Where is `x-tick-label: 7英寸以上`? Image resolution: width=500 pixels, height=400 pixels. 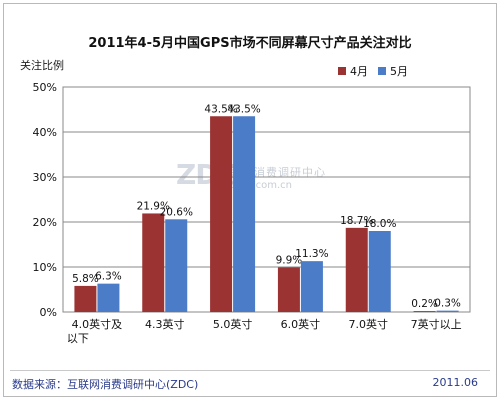
x-tick-label: 7英寸以上 is located at coordinates (436, 324).